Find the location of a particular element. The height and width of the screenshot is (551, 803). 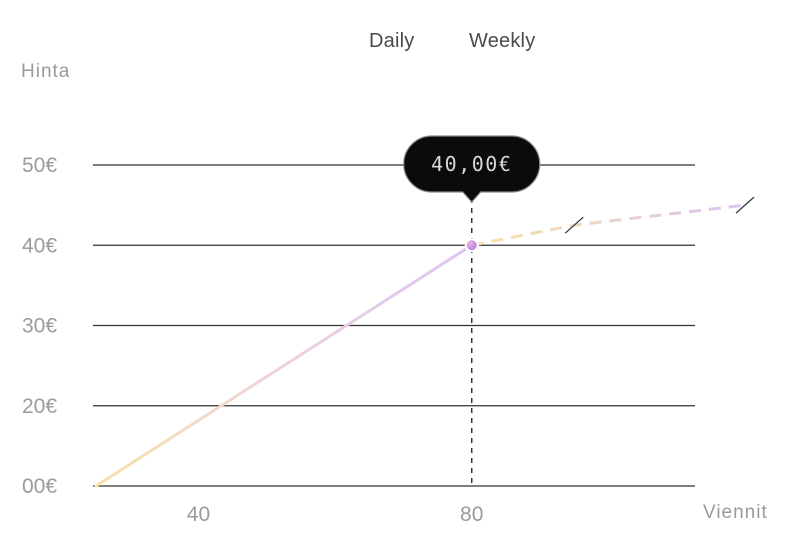

x-tick-label: 80 is located at coordinates (471, 514).